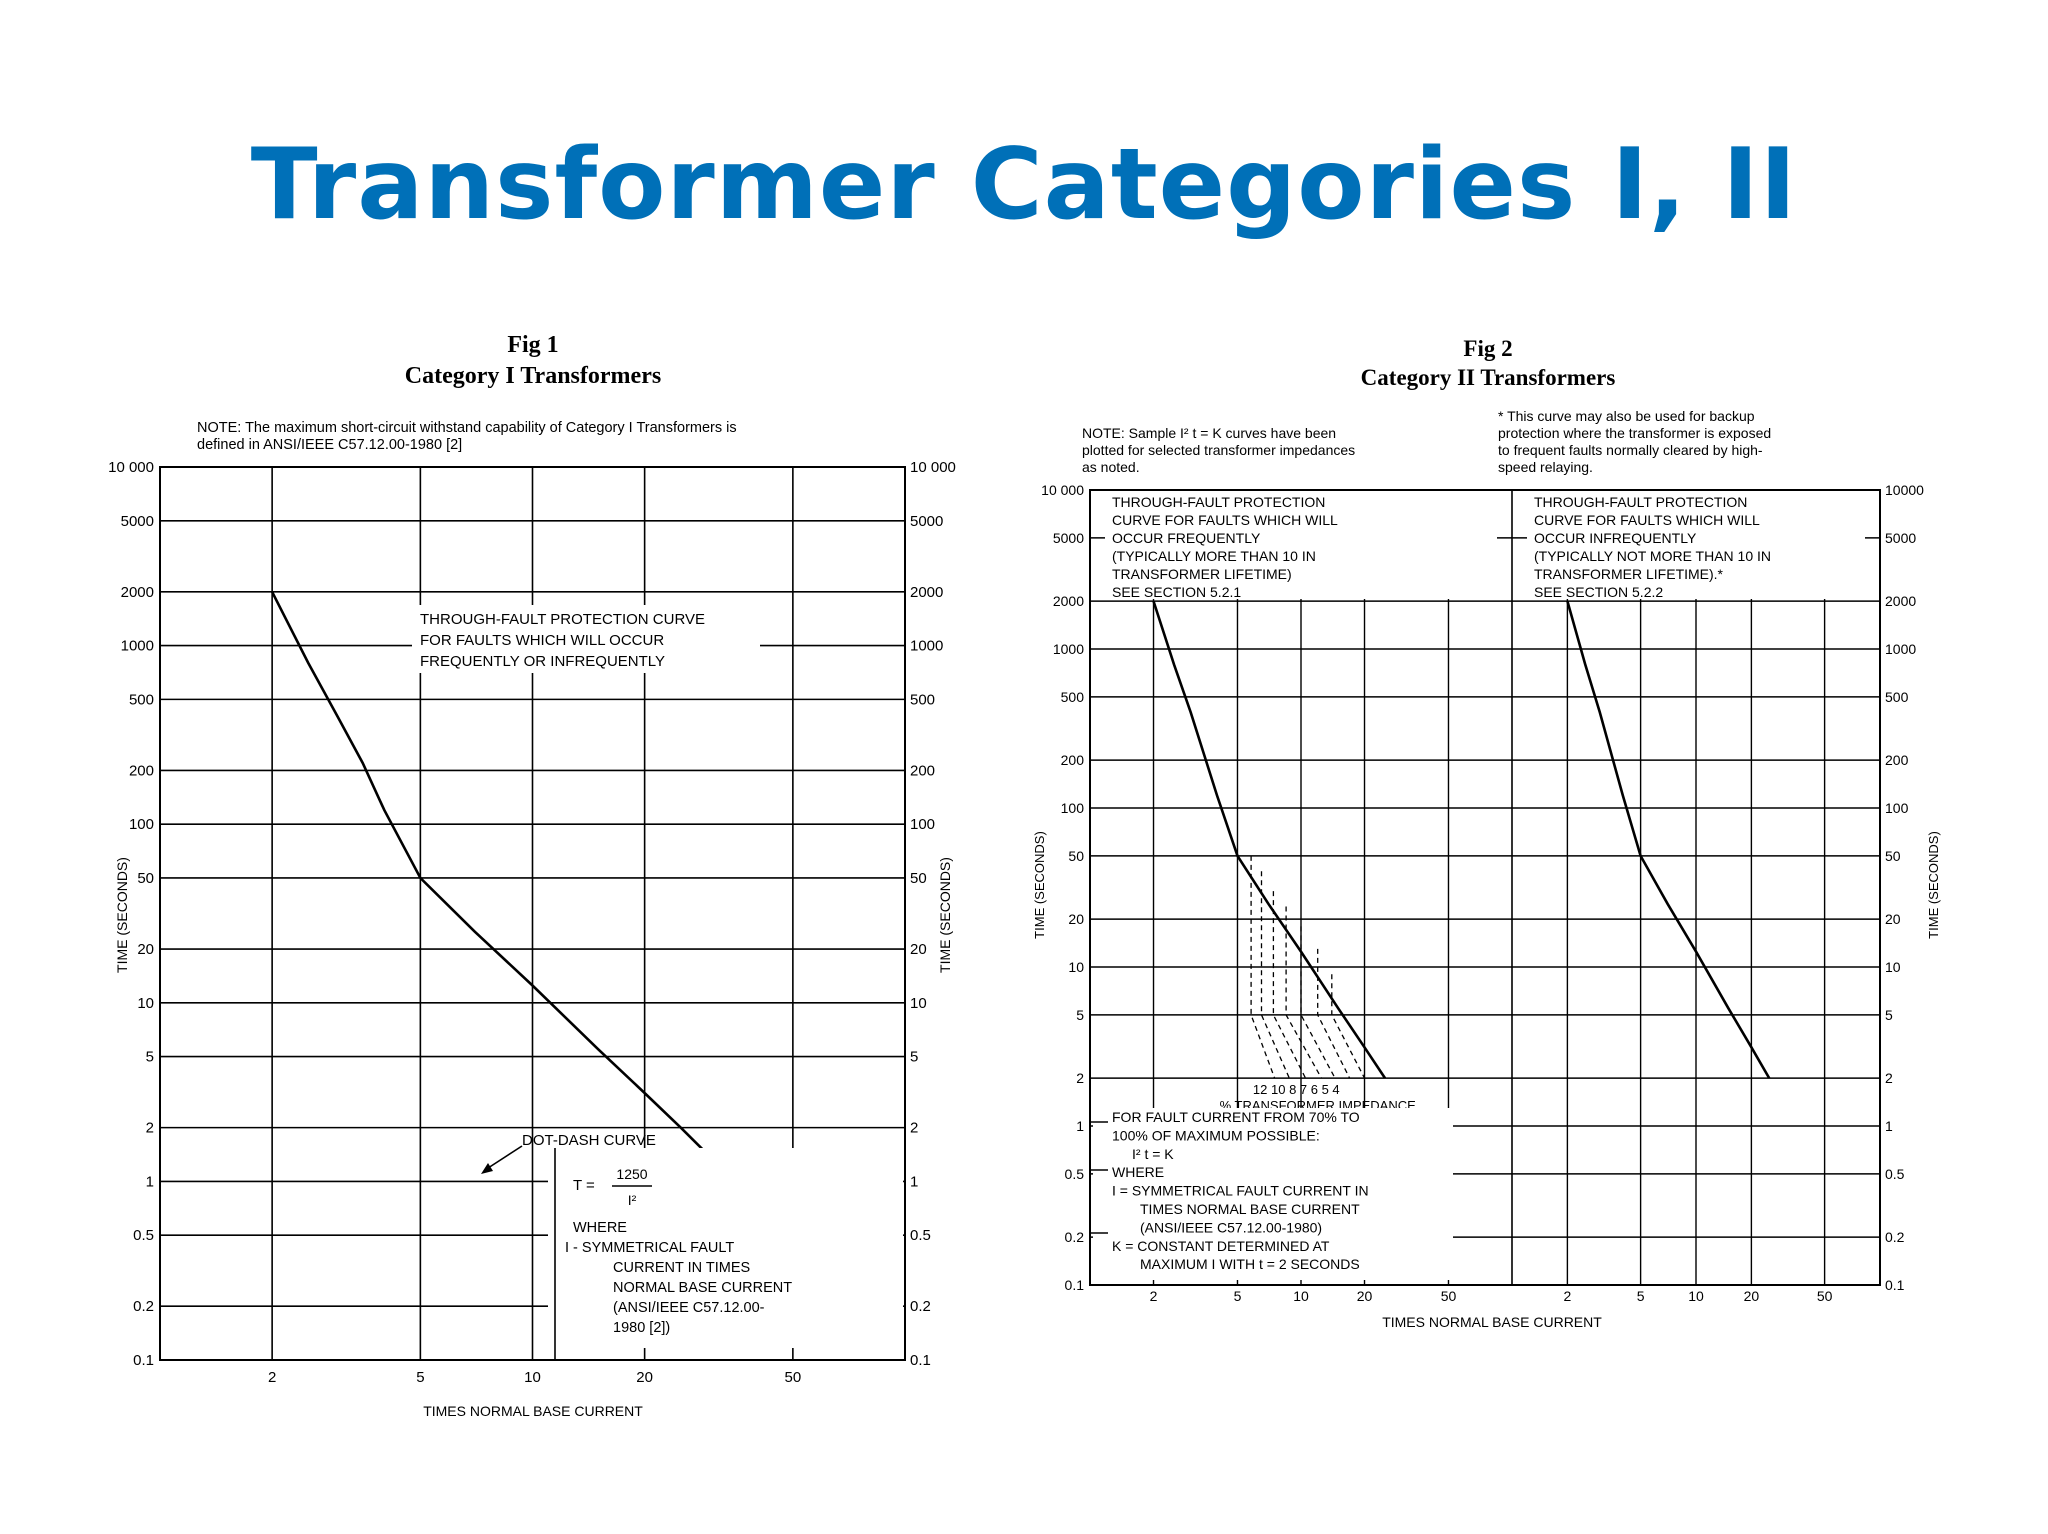  What do you see at coordinates (1488, 377) in the screenshot?
I see `fig2-title: Category II Transformers` at bounding box center [1488, 377].